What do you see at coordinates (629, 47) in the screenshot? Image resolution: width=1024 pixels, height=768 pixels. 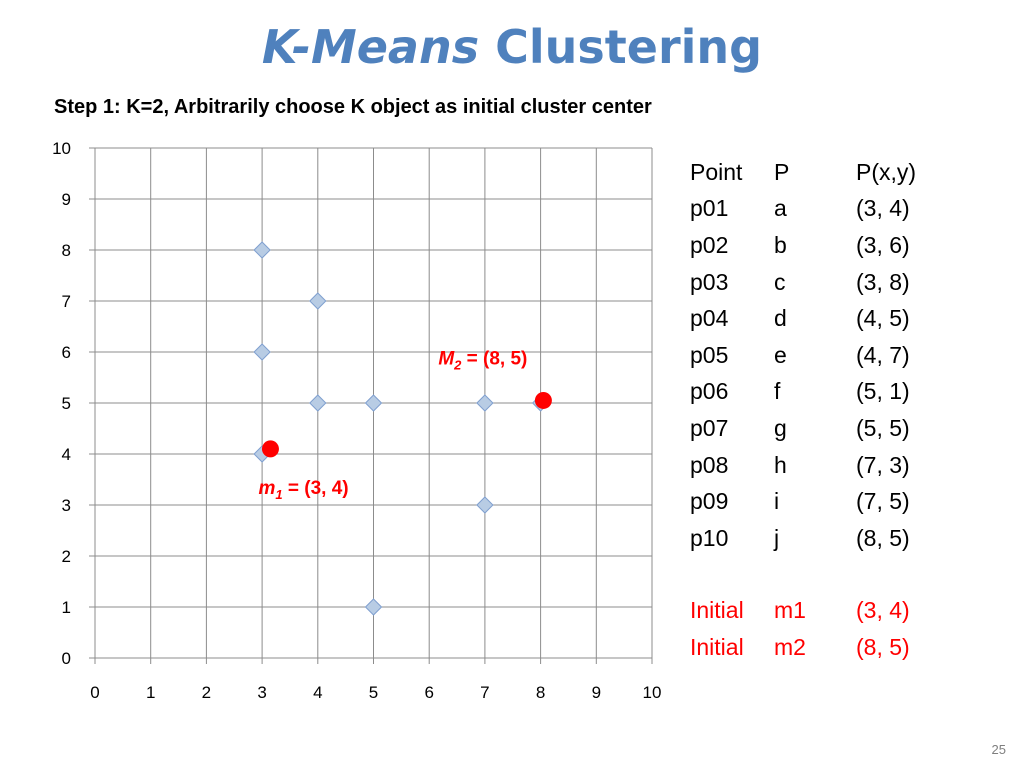 I see `title-rest: Clustering` at bounding box center [629, 47].